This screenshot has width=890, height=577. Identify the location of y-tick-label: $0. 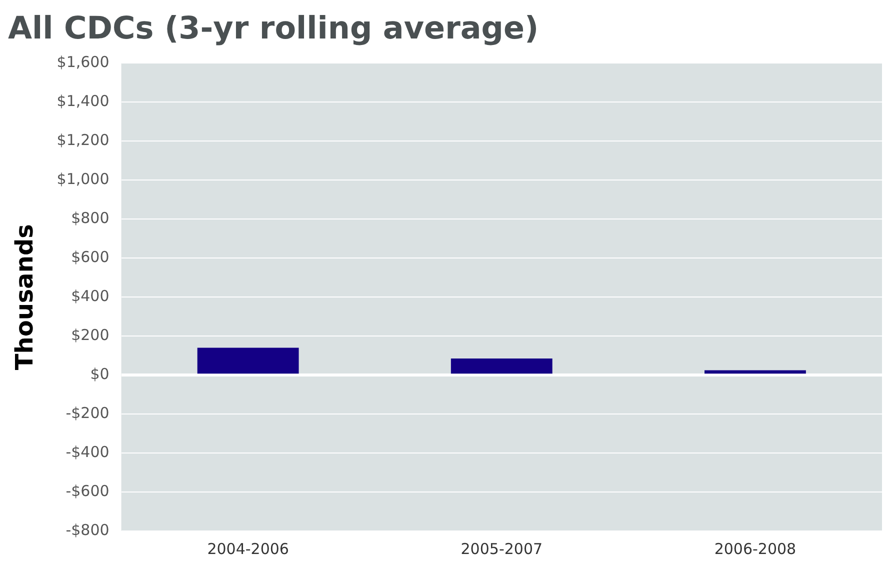
(100, 373).